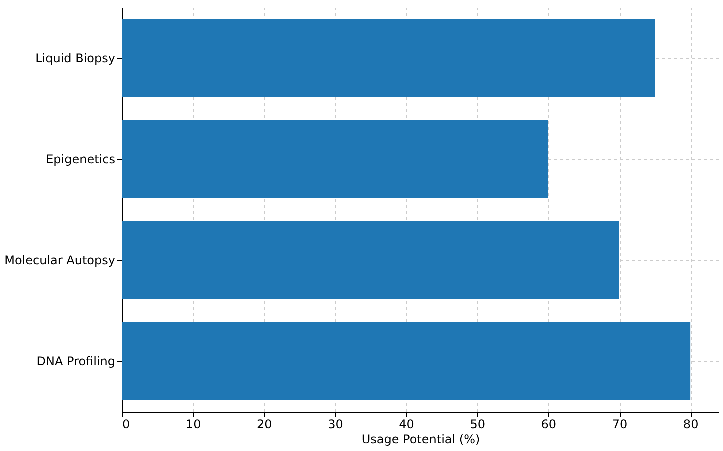 This screenshot has width=723, height=451. I want to click on x-tick-label: 40, so click(406, 425).